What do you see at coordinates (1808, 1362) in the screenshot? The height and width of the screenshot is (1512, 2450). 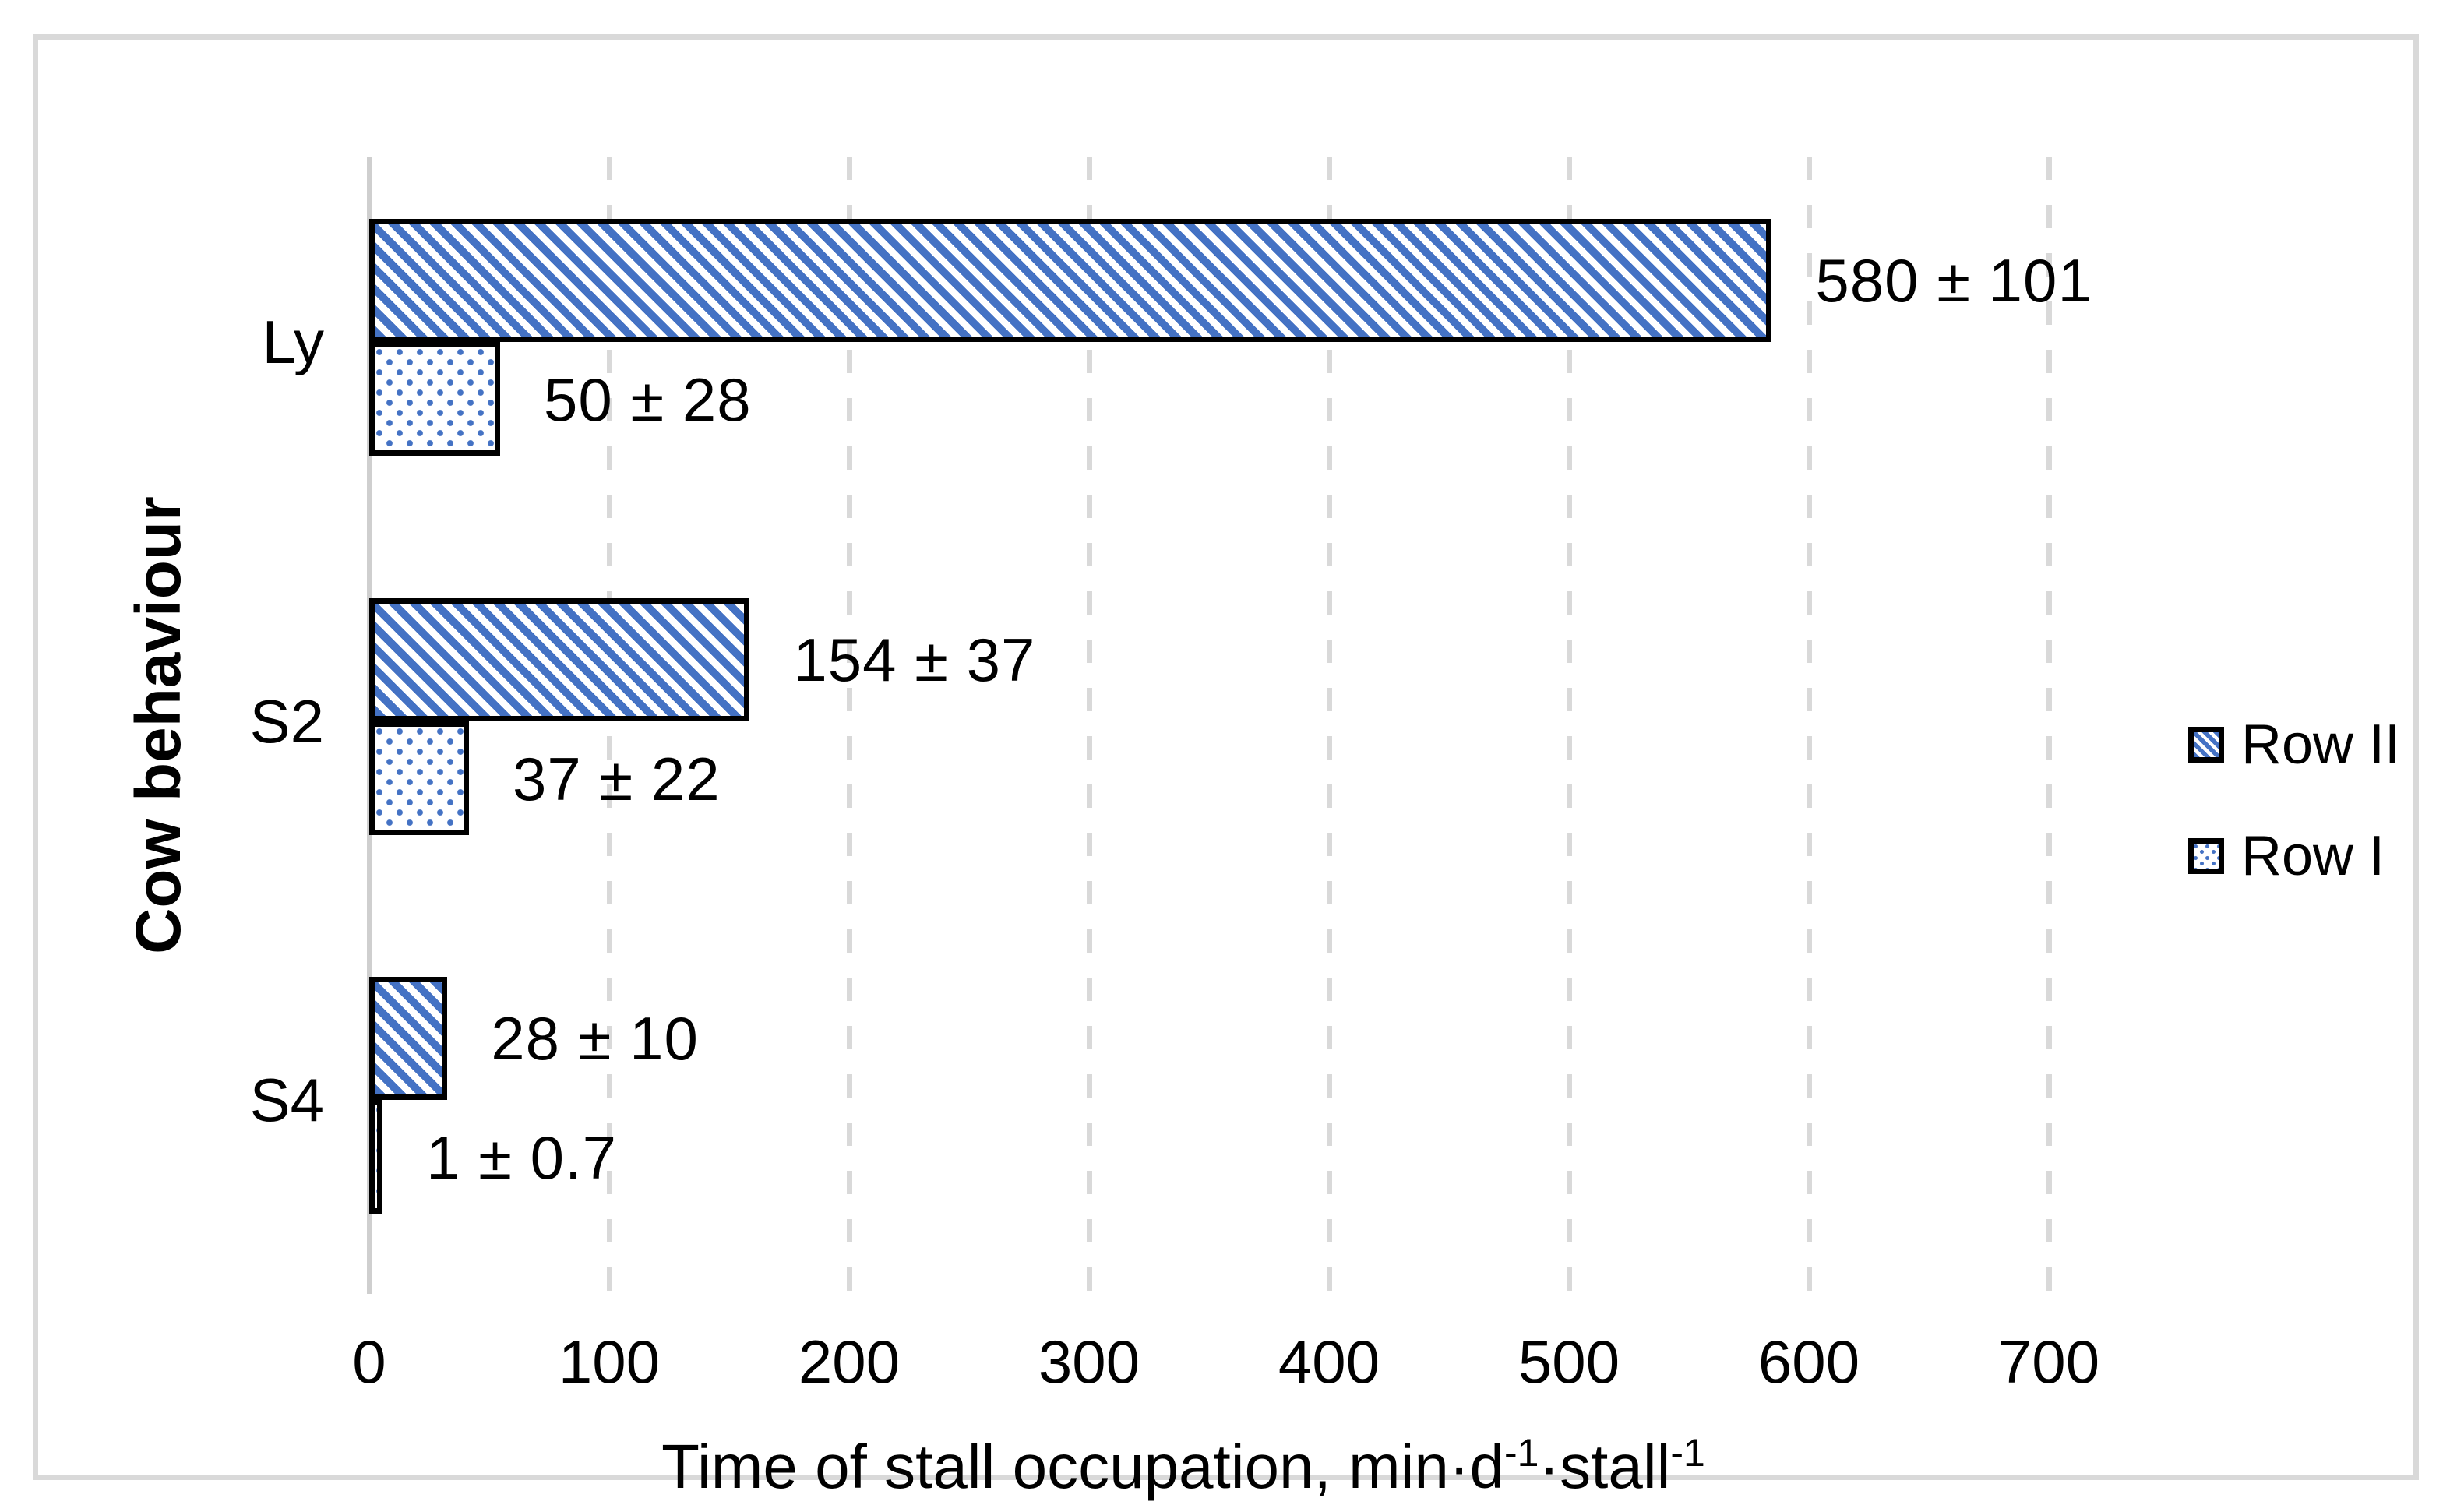 I see `x-tick-label-600: 600` at bounding box center [1808, 1362].